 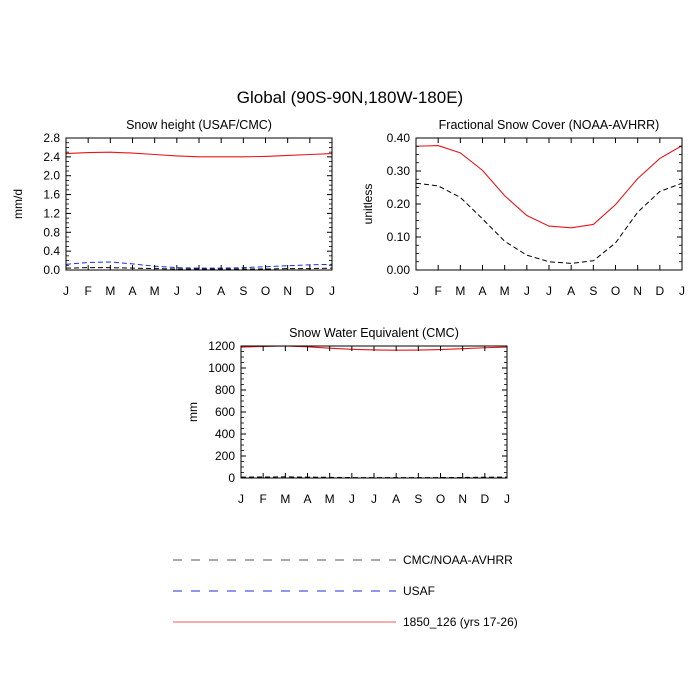 What do you see at coordinates (399, 204) in the screenshot?
I see `y-tick-label: 0.20` at bounding box center [399, 204].